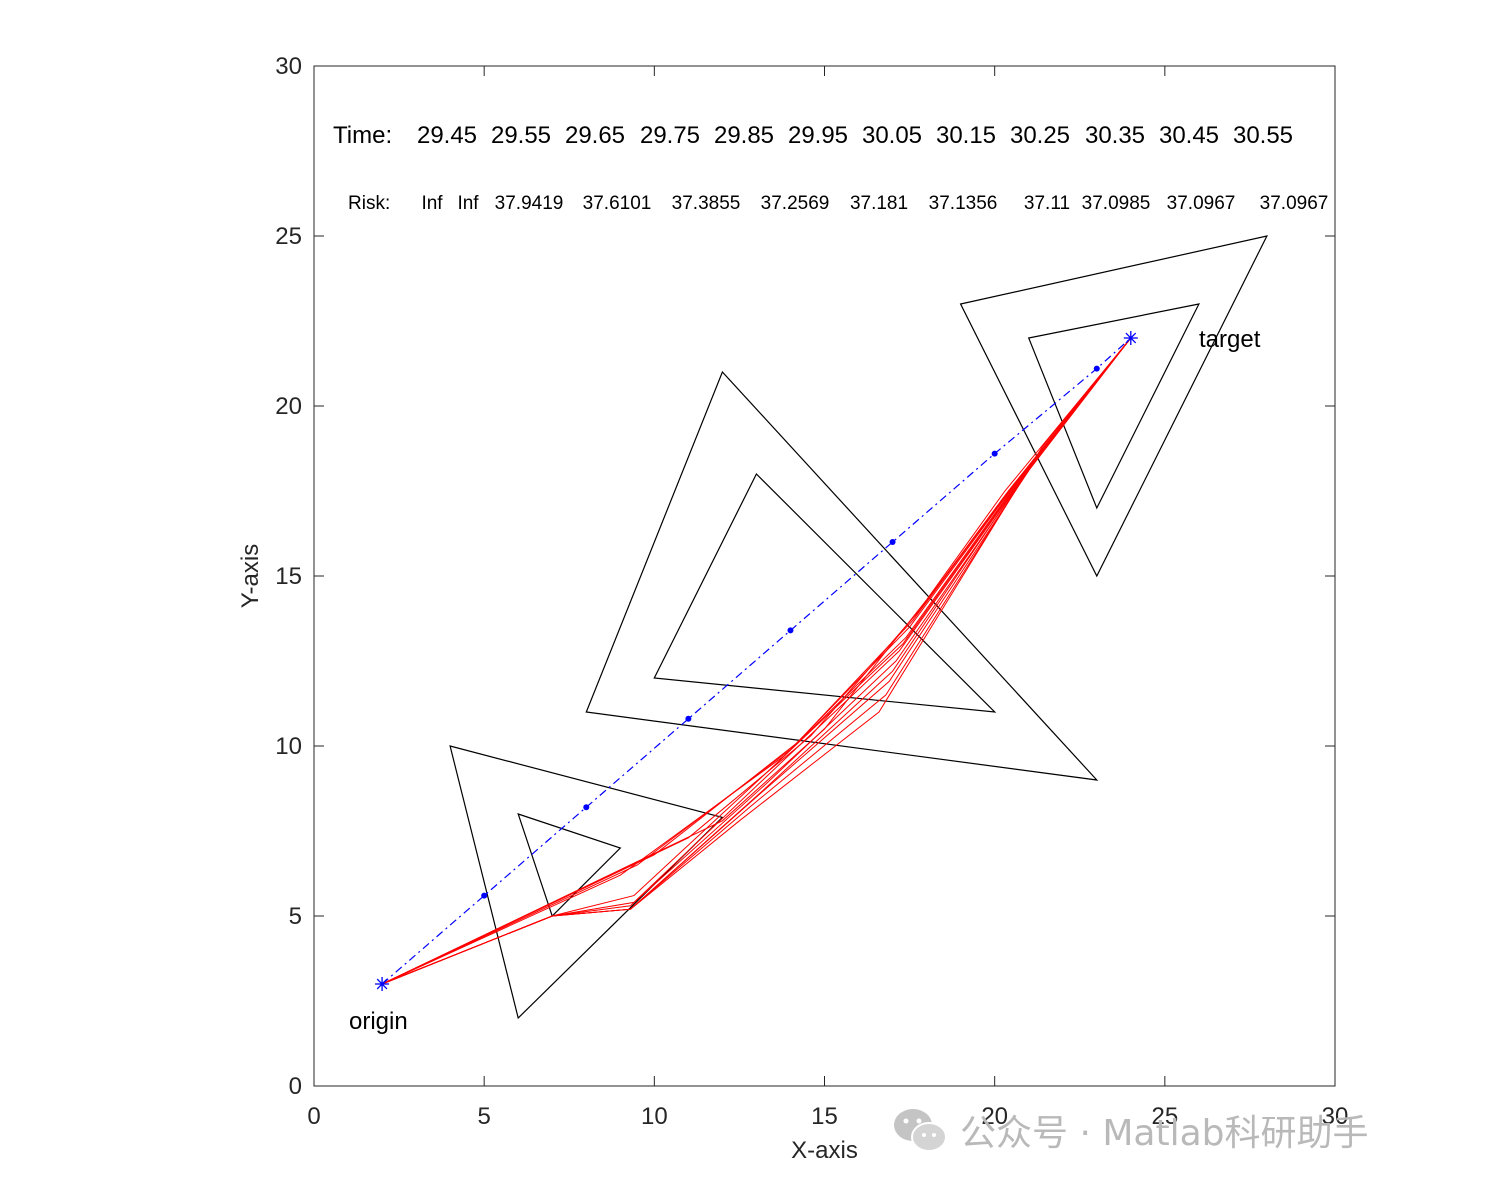  Describe the element at coordinates (795, 203) in the screenshot. I see `risk-value-6: 37.2569` at that location.